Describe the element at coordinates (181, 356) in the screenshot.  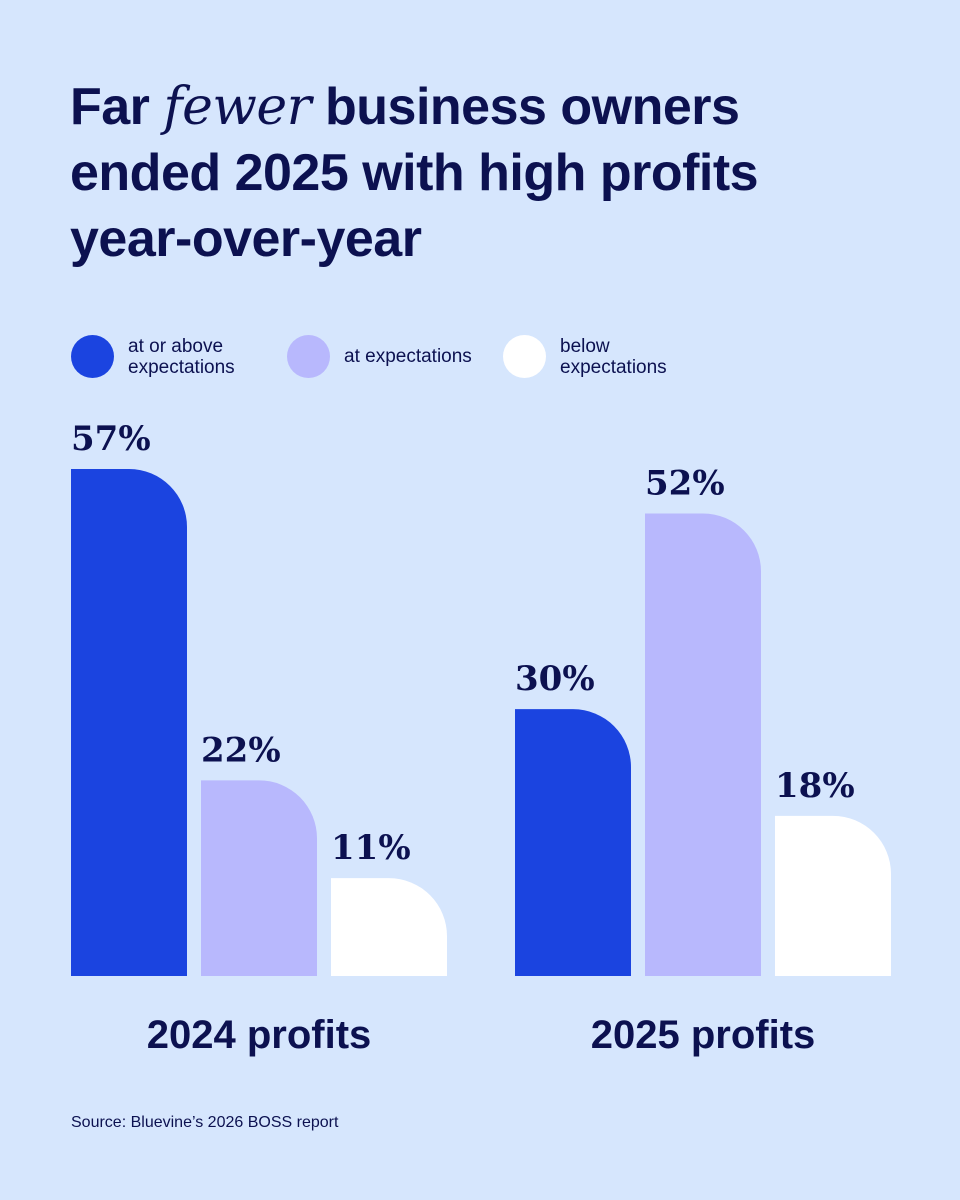
I see `legend-label-above: at or above expectations` at that location.